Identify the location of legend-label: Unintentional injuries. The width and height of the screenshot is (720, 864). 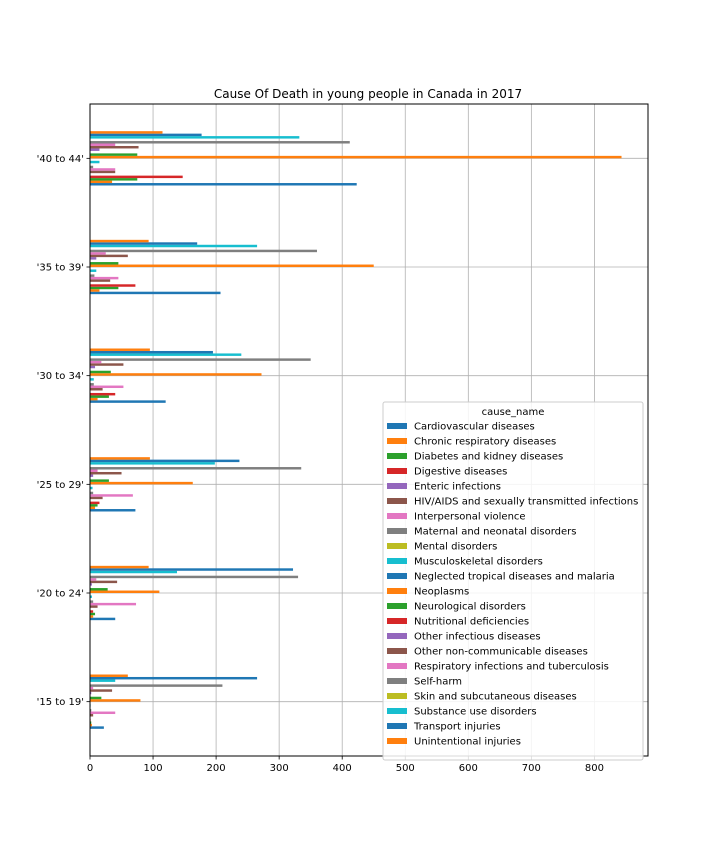
(467, 742).